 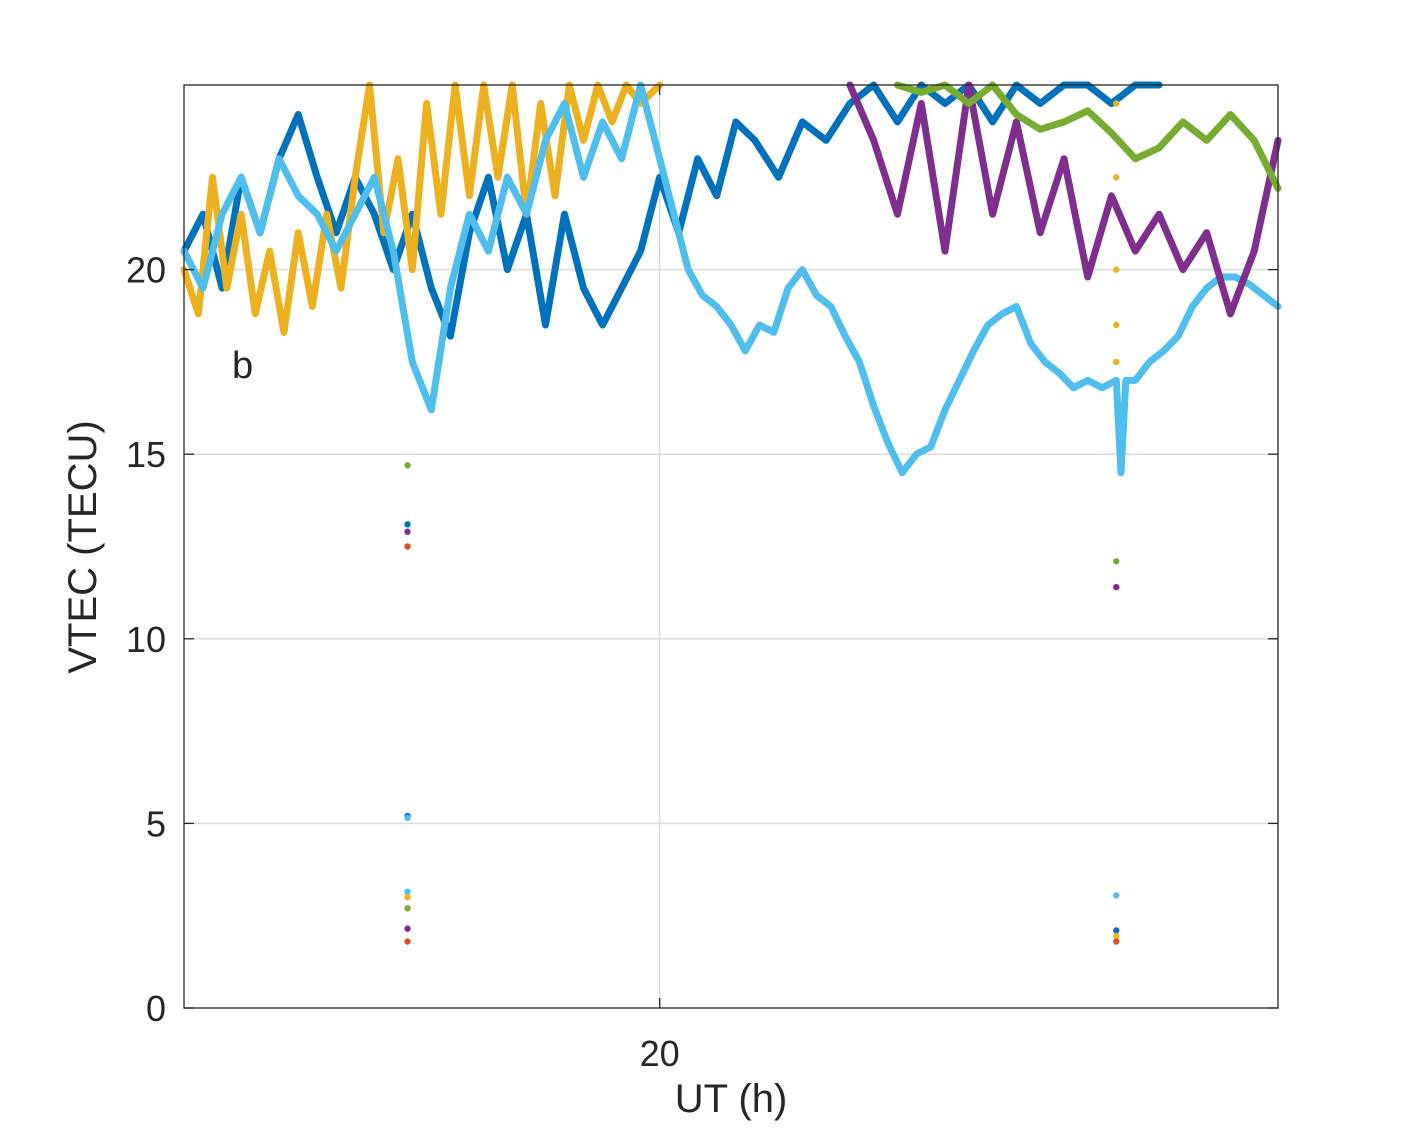 I want to click on series-purple, so click(x=1064, y=199).